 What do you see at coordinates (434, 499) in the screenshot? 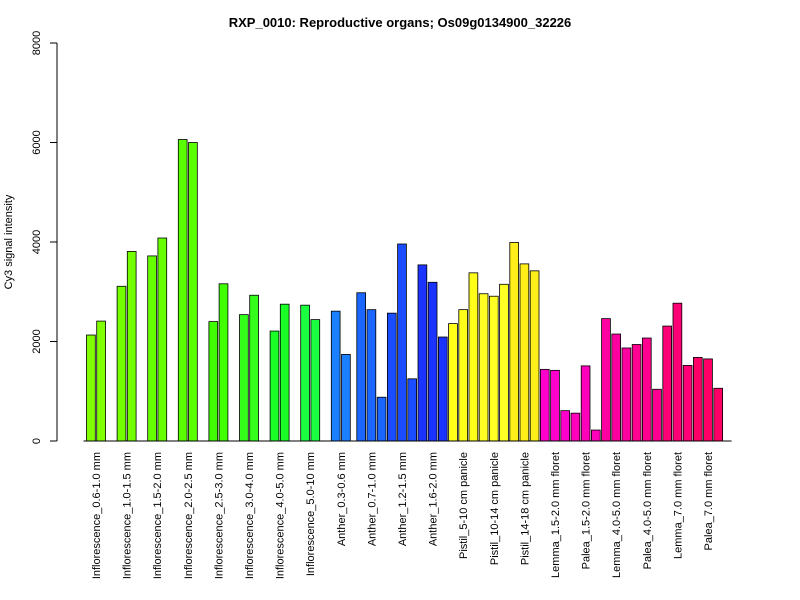
I see `x-tick-label: Anther_1.6-2.0 mm` at bounding box center [434, 499].